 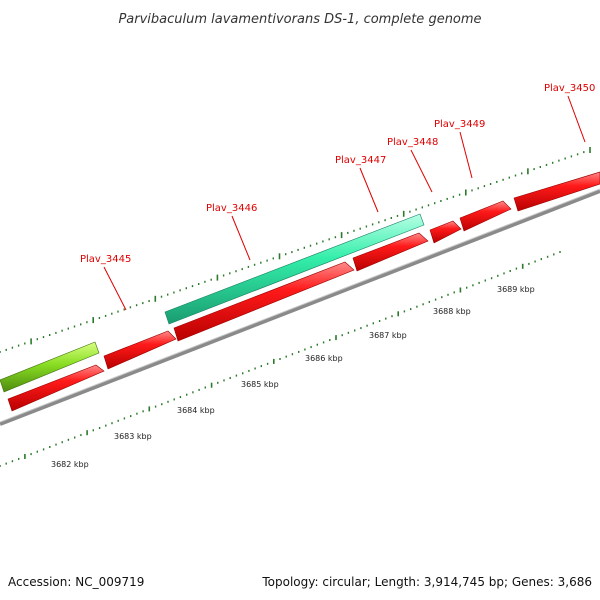 What do you see at coordinates (324, 358) in the screenshot?
I see `ruler-label-3686: 3686 kbp` at bounding box center [324, 358].